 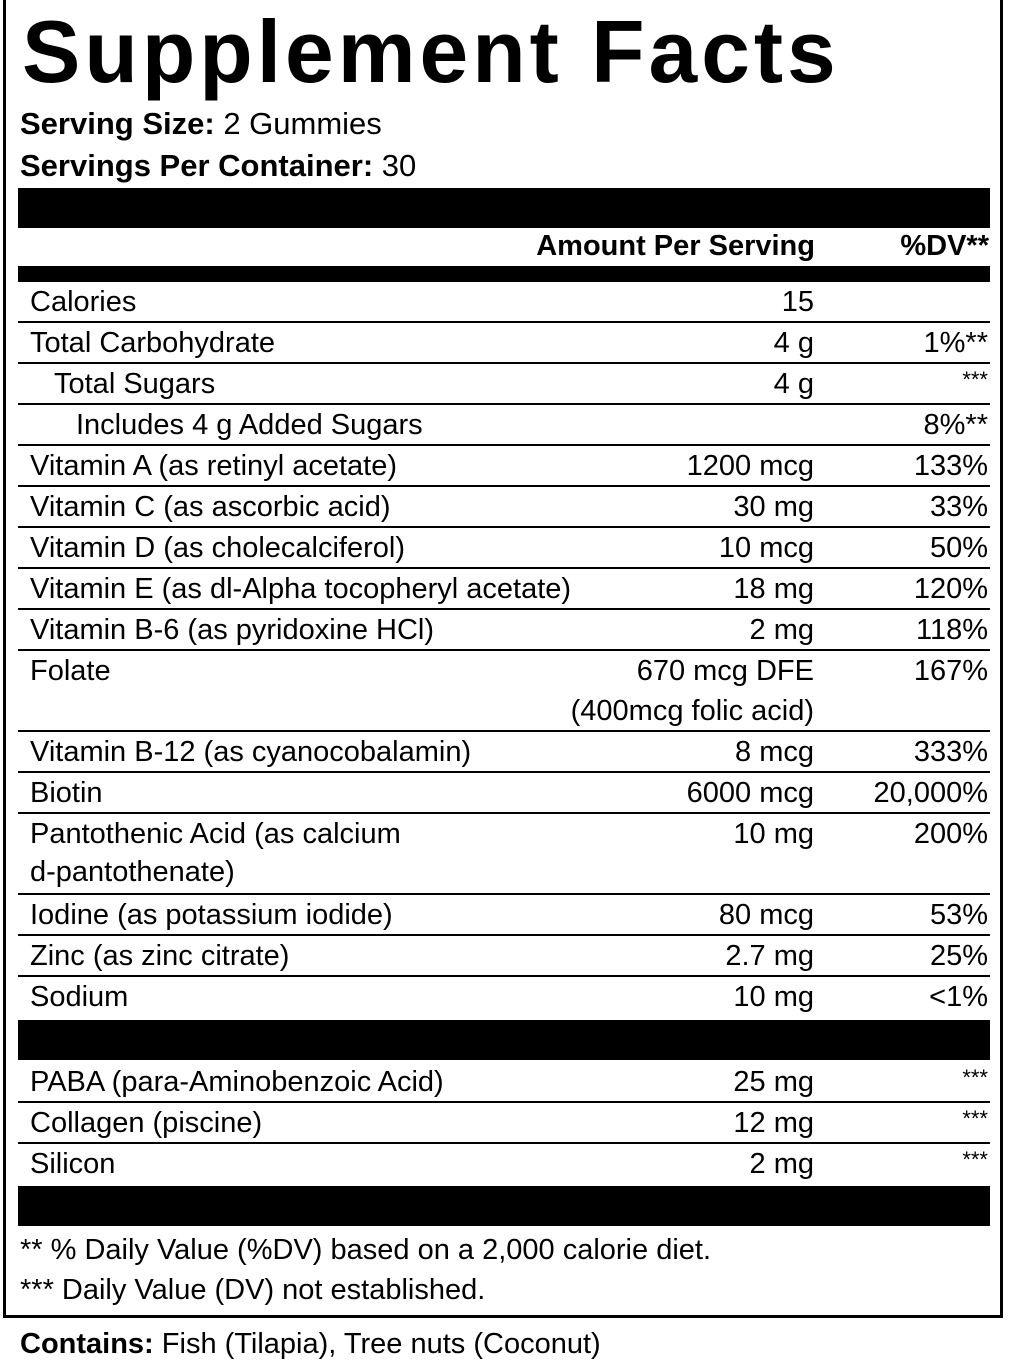 I want to click on amount-detail: (400mcg folic acid), so click(x=692, y=711).